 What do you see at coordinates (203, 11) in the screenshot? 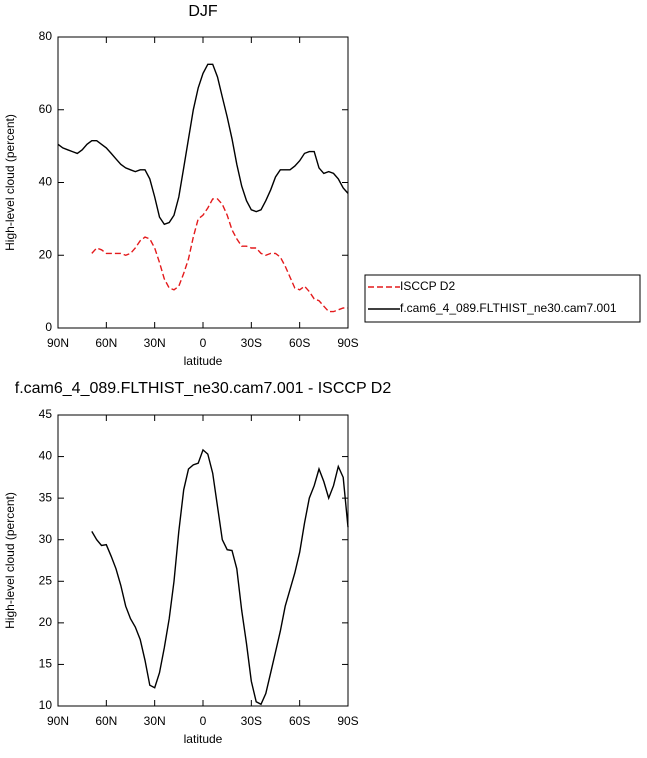
I see `chart-title: DJF` at bounding box center [203, 11].